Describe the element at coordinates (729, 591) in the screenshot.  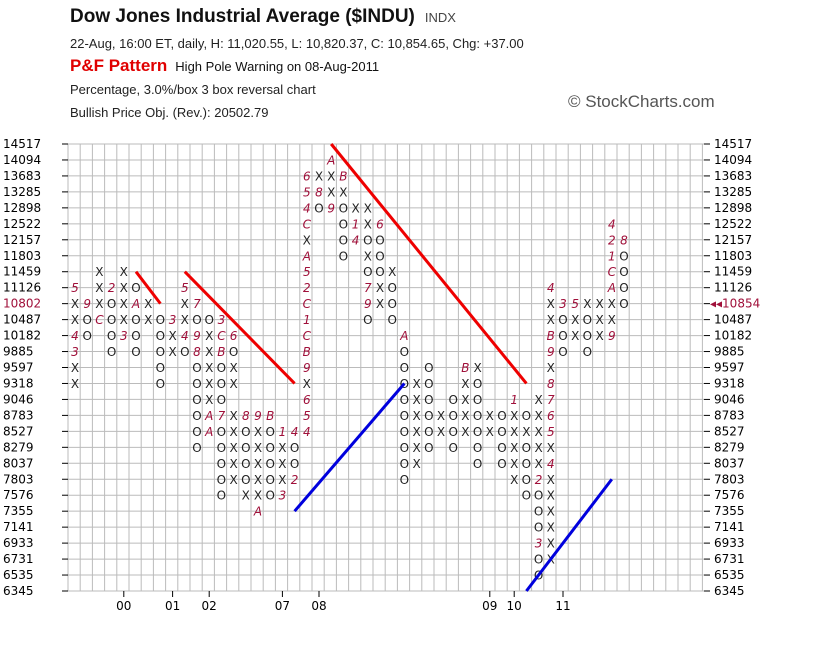
I see `right-price-label: 6345` at that location.